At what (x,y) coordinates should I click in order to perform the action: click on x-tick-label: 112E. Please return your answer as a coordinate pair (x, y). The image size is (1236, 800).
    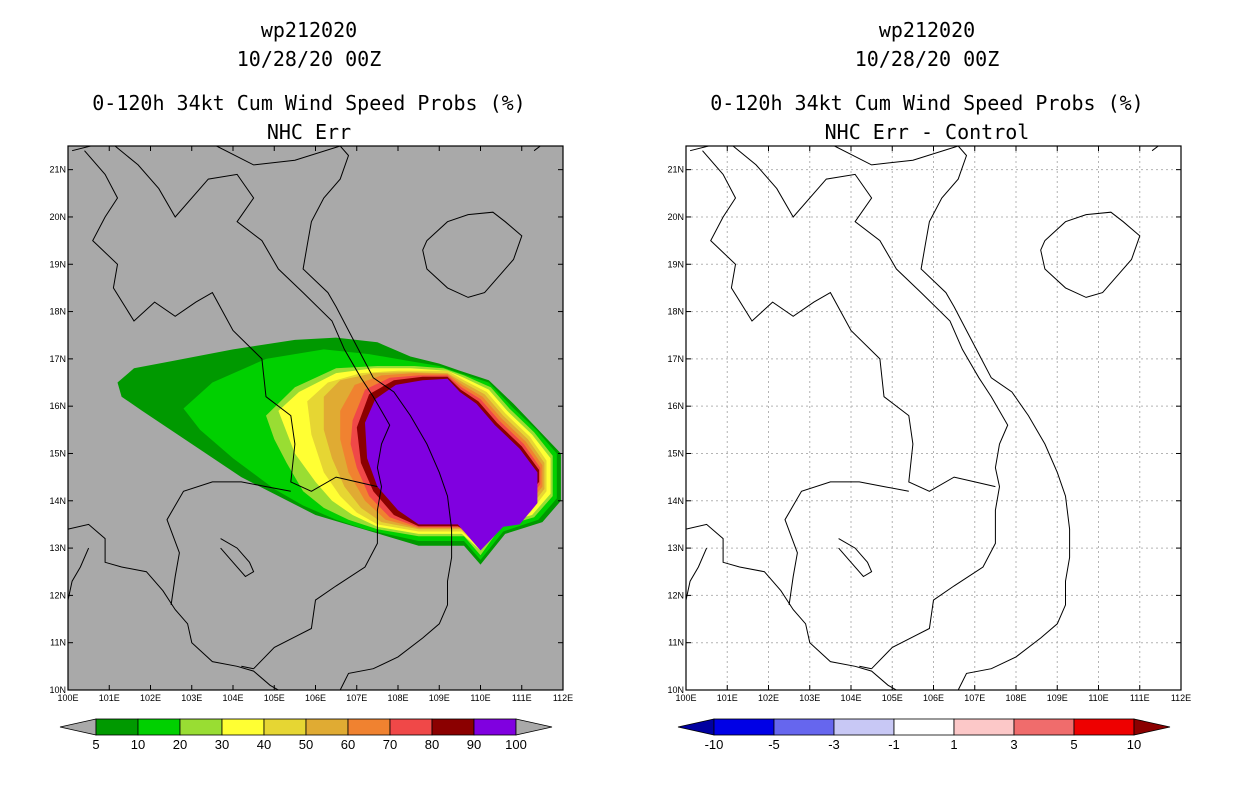
    Looking at the image, I should click on (1181, 698).